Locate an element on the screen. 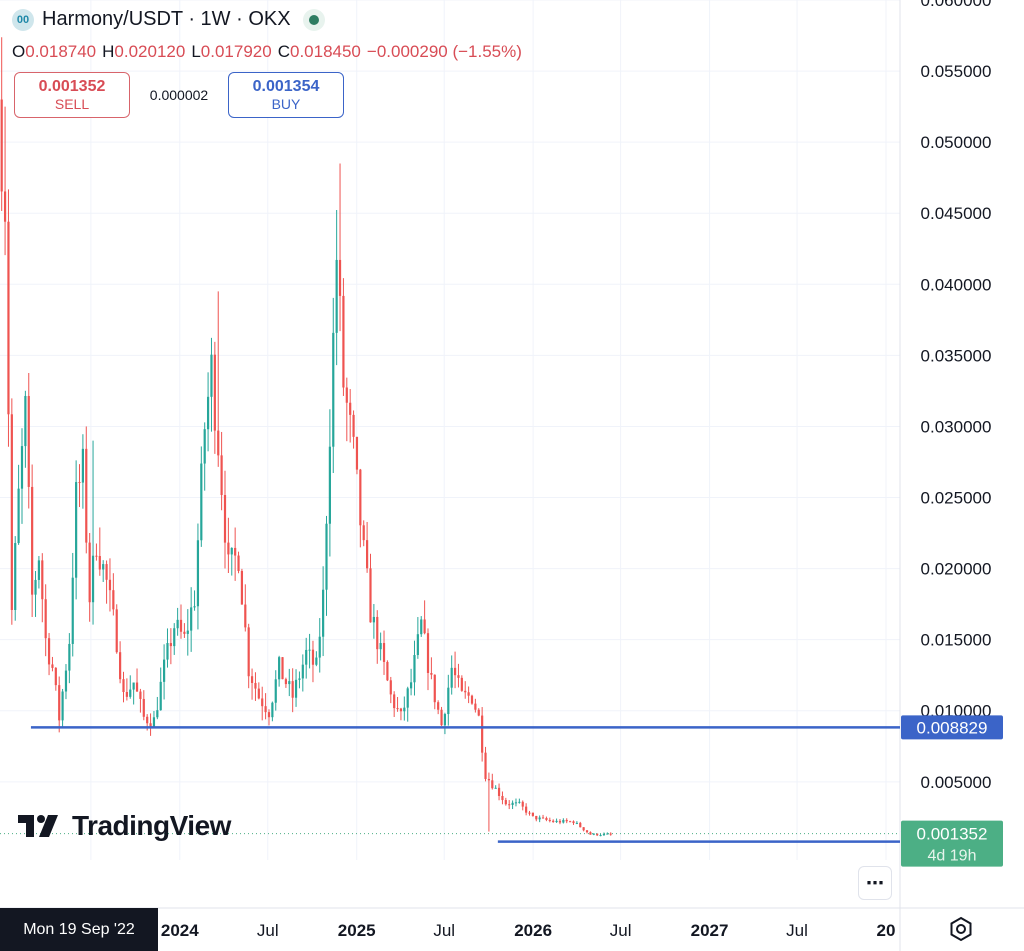 The width and height of the screenshot is (1024, 951). y-tick-label: 0.035000 is located at coordinates (956, 355).